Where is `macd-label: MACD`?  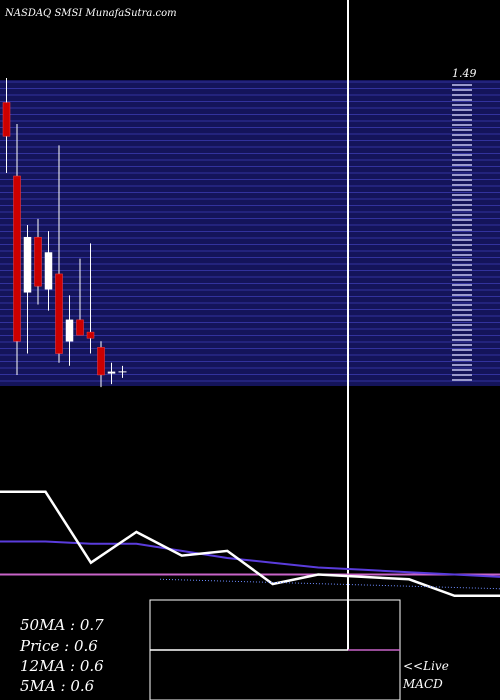
macd-label: MACD is located at coordinates (422, 684).